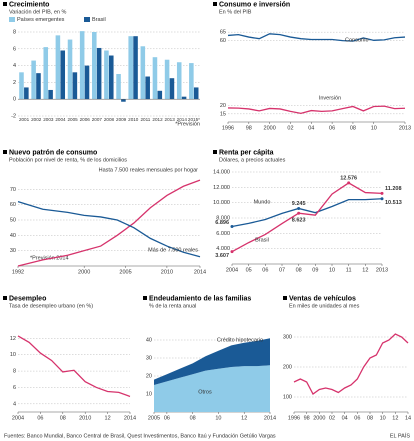  I want to click on x-tick-label: 2001, so click(24, 119).